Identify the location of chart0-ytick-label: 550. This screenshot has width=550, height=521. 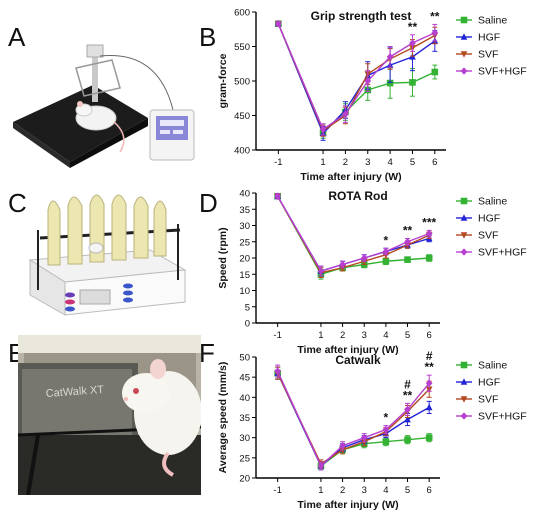
(242, 47).